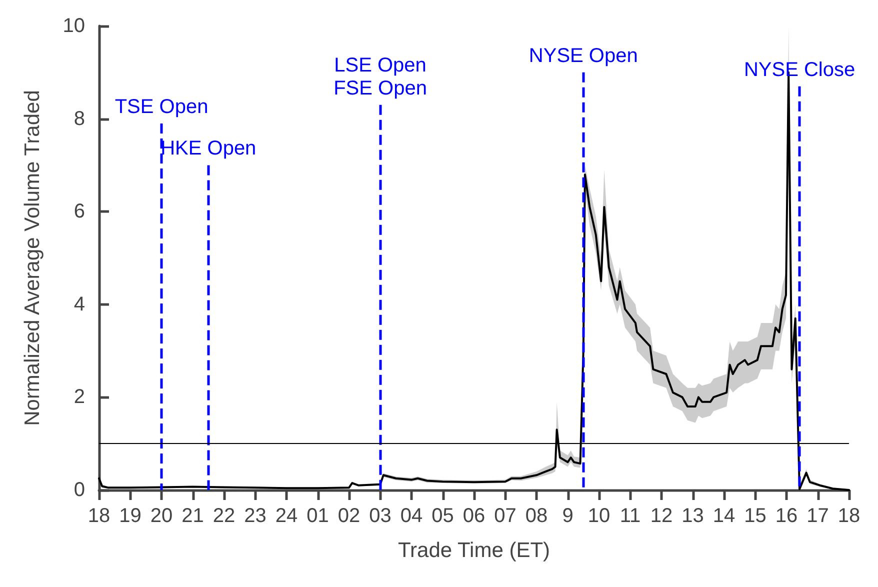 This screenshot has height=587, width=878. What do you see at coordinates (536, 516) in the screenshot?
I see `x-tick-label: 08` at bounding box center [536, 516].